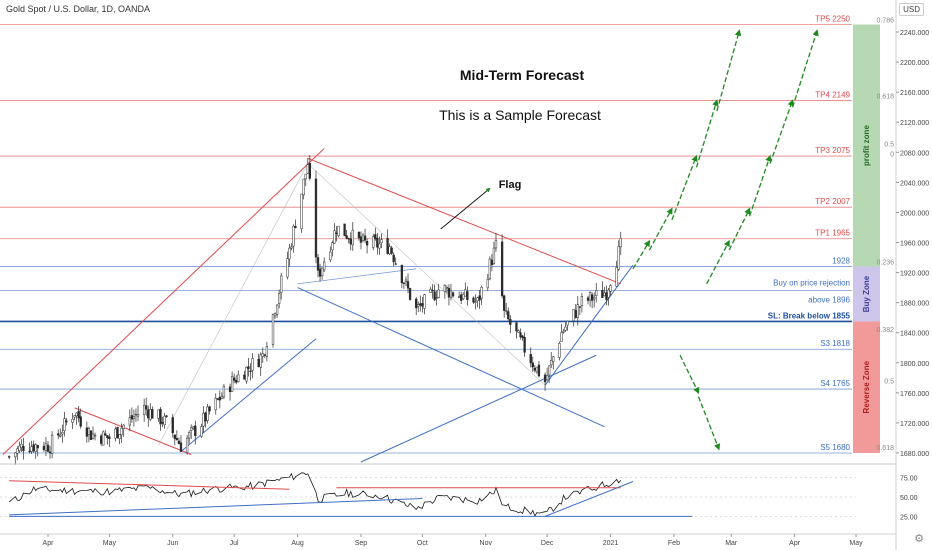 Image resolution: width=932 pixels, height=550 pixels. What do you see at coordinates (841, 261) in the screenshot?
I see `level-label-5: 1928` at bounding box center [841, 261].